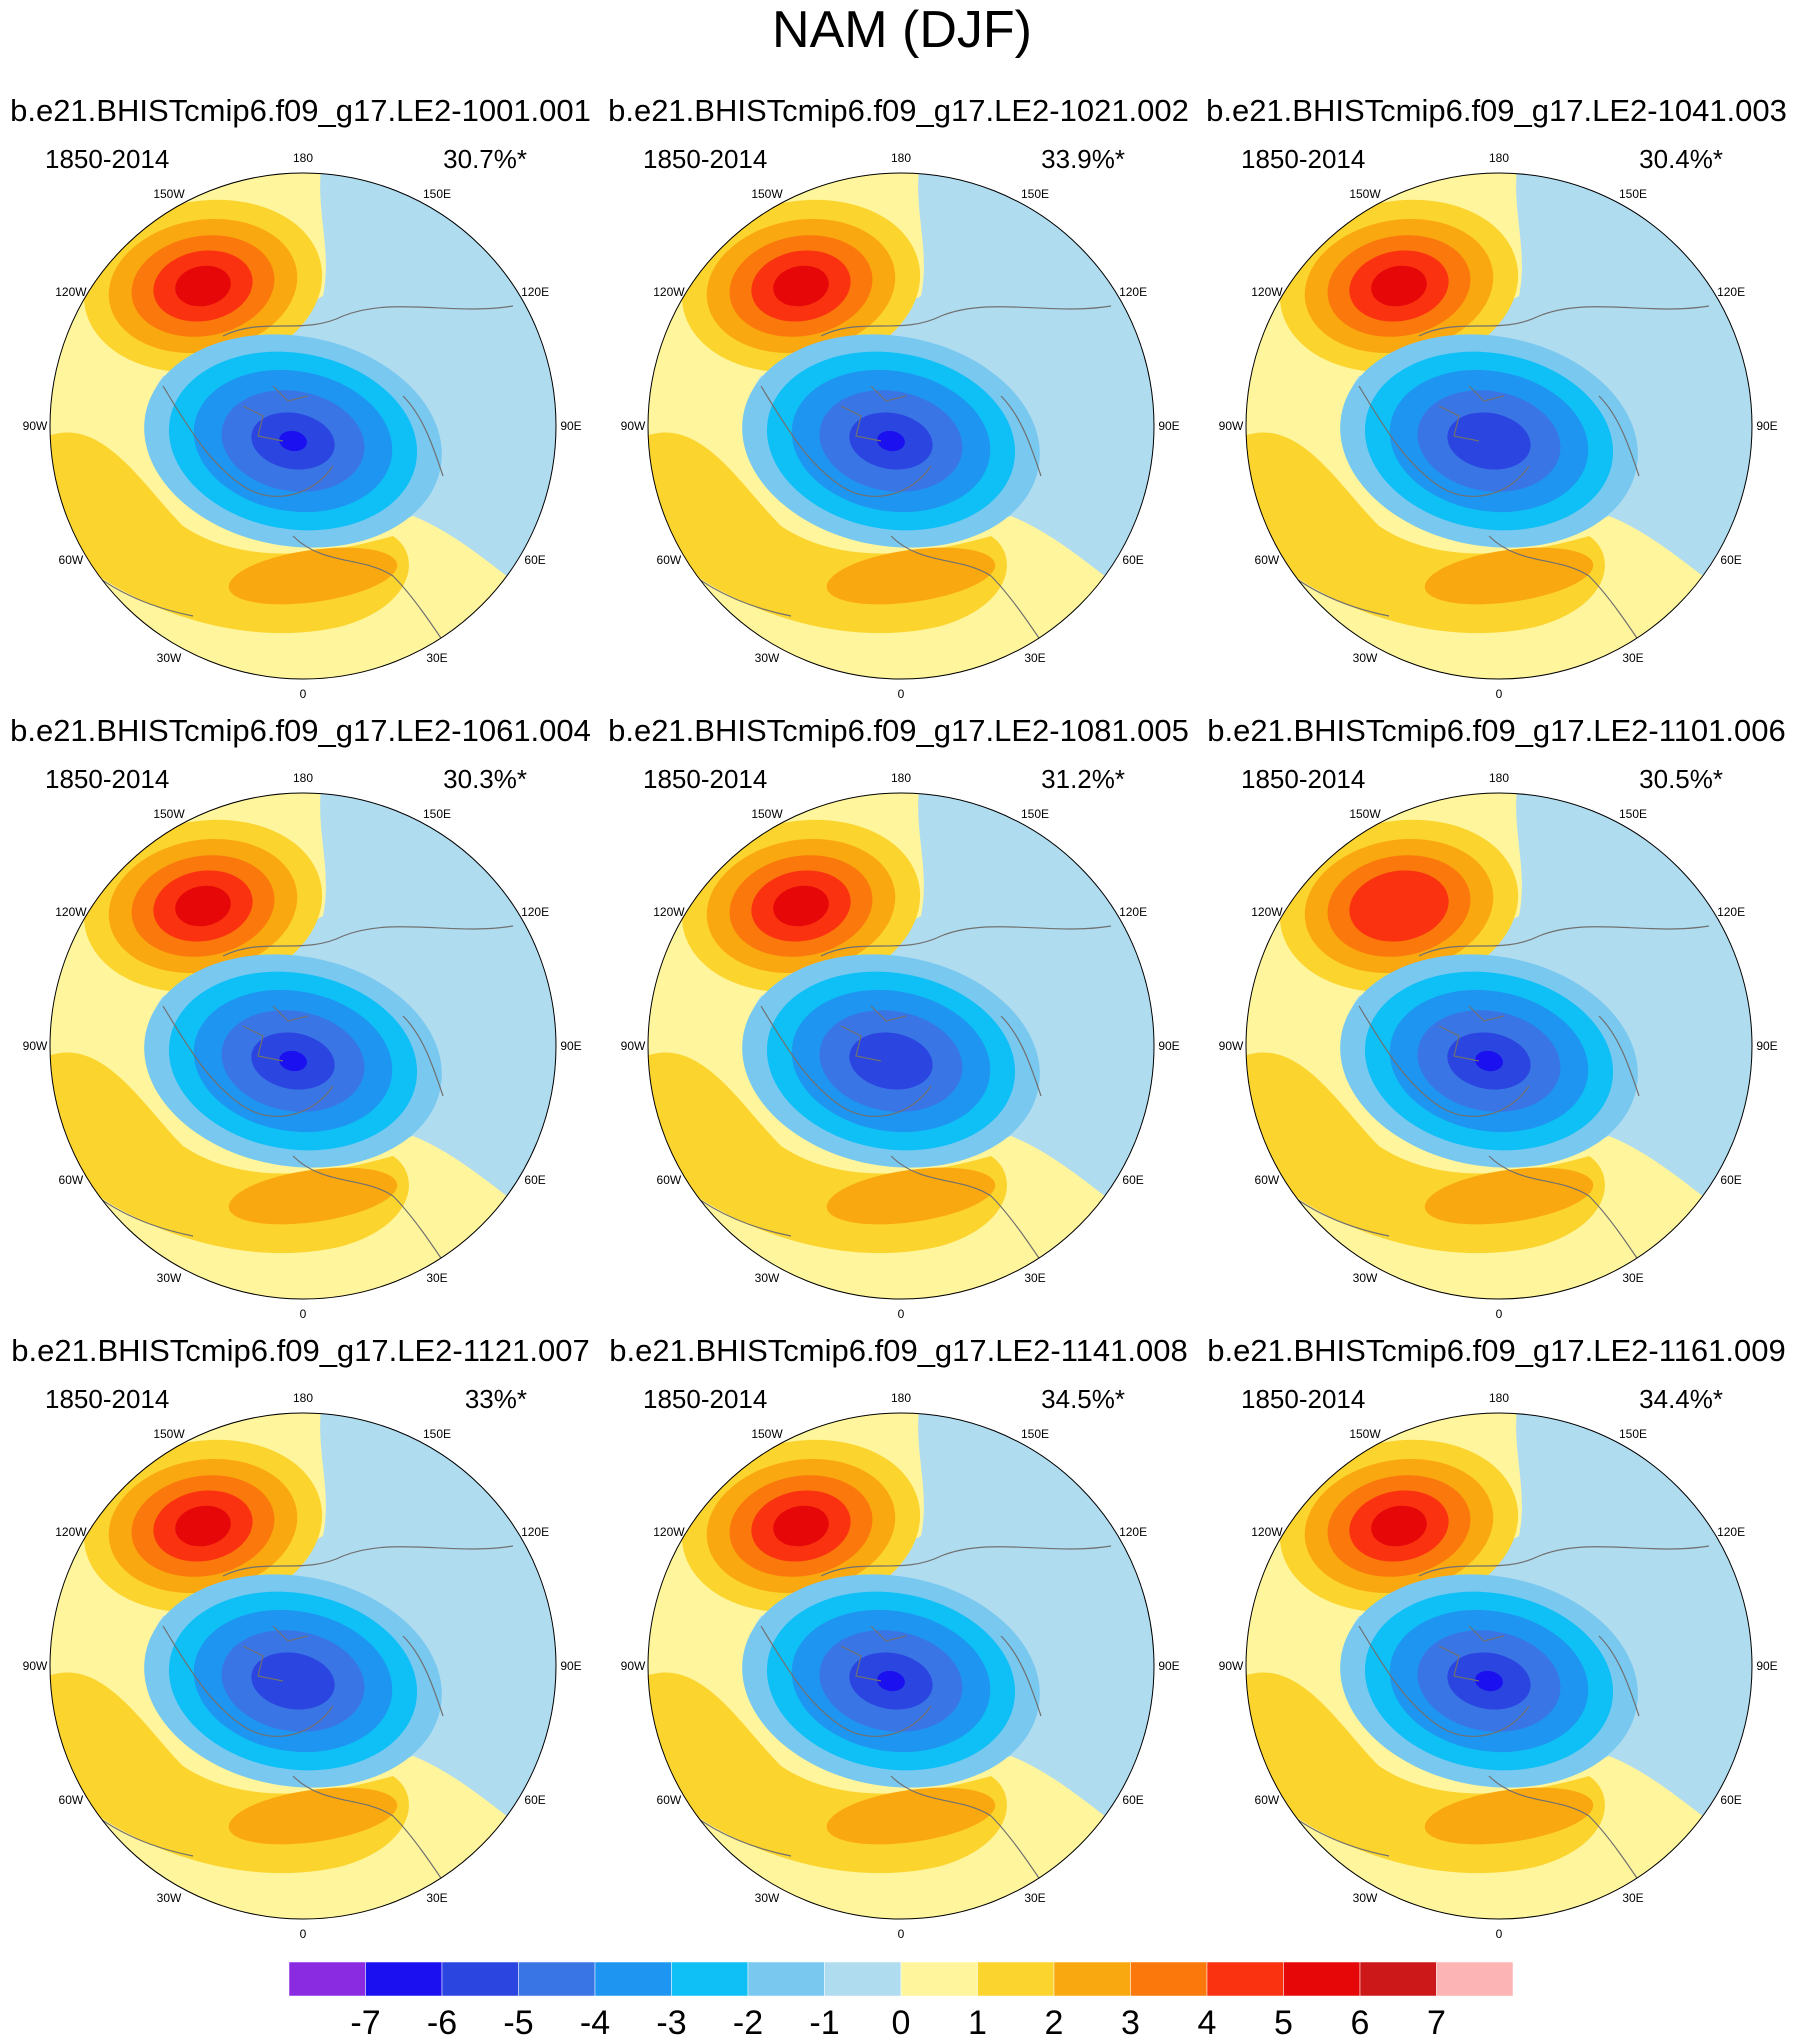  What do you see at coordinates (1083, 779) in the screenshot?
I see `explained-variance: 31.2%*` at bounding box center [1083, 779].